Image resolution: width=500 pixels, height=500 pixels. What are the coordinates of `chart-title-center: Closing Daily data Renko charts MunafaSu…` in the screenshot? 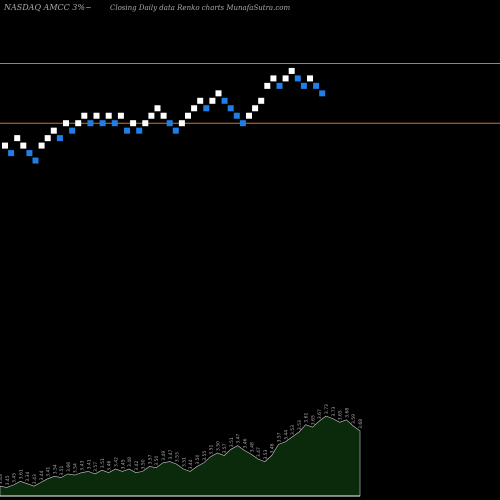 It's located at (200, 8).